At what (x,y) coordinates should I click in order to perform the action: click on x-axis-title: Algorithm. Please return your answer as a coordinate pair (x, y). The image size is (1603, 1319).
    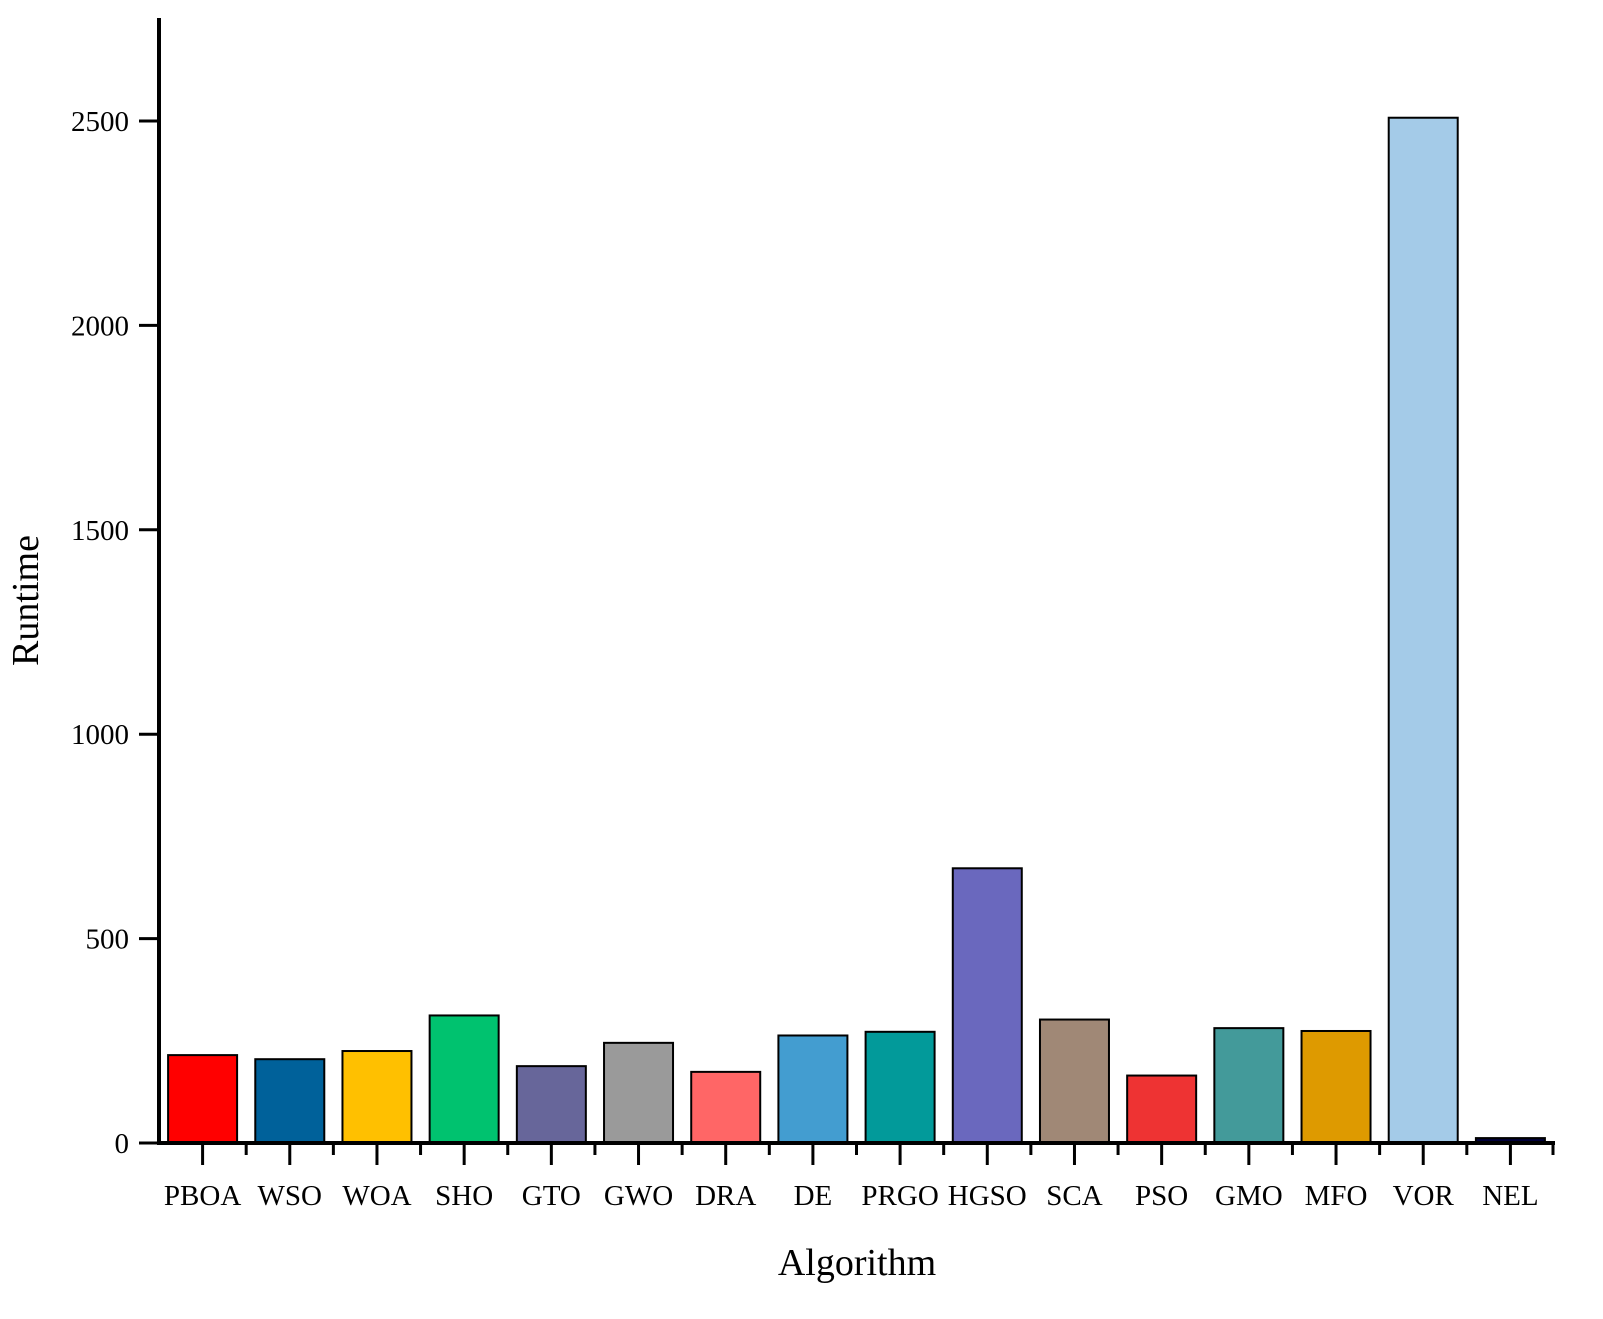
    Looking at the image, I should click on (857, 1263).